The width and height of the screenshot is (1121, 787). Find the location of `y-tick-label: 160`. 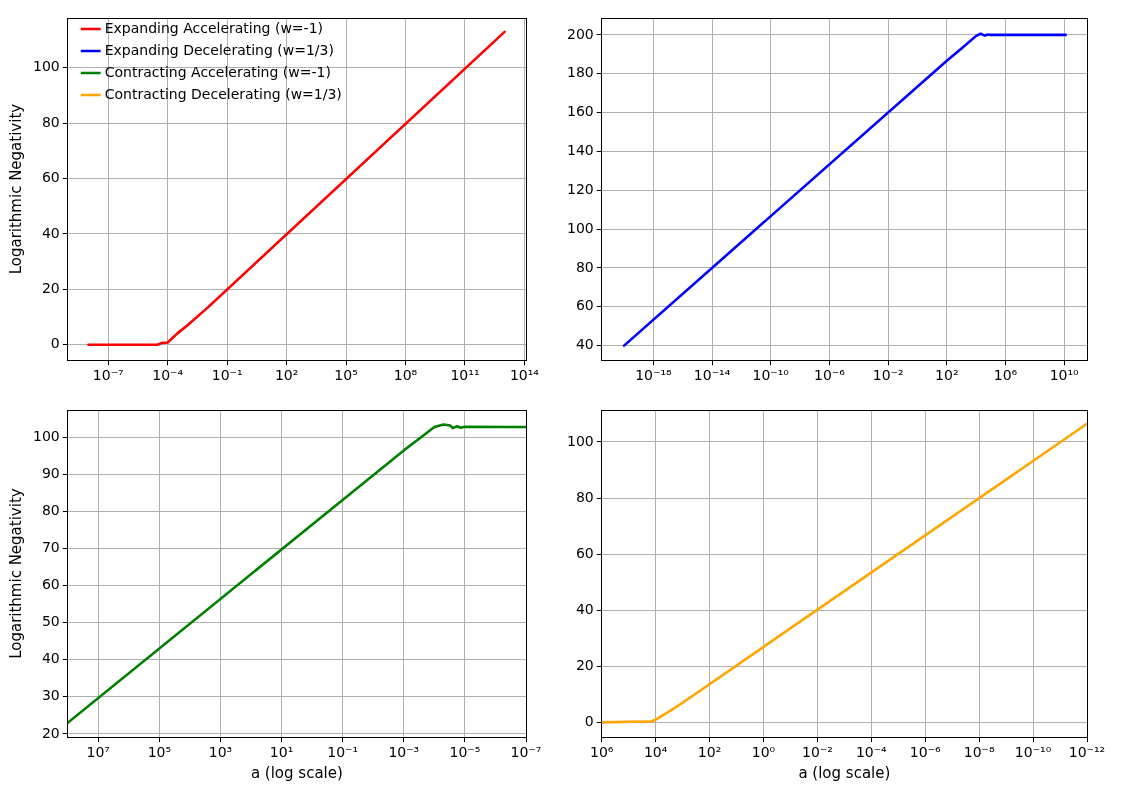

y-tick-label: 160 is located at coordinates (580, 111).